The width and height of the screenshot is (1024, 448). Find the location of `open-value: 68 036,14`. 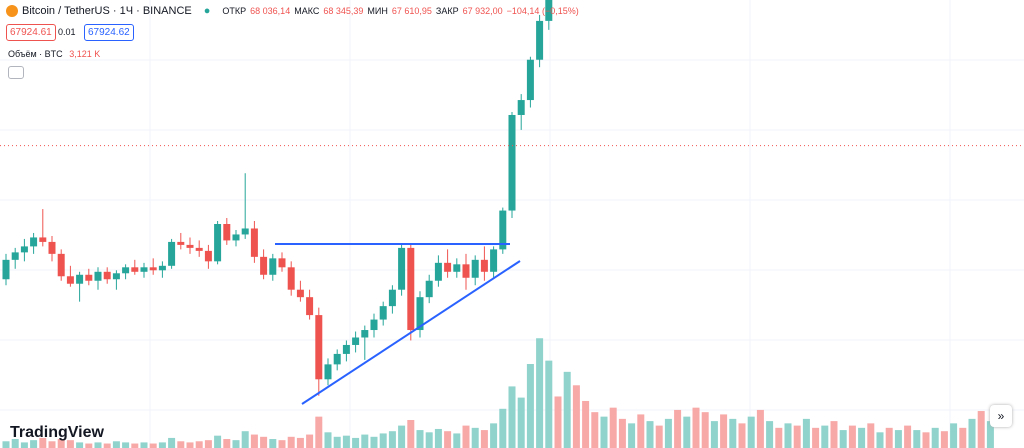

open-value: 68 036,14 is located at coordinates (270, 11).